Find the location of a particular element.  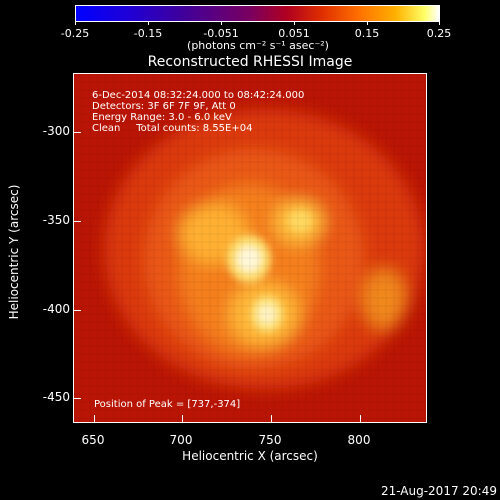

y-tick-label: -350 is located at coordinates (56, 220).